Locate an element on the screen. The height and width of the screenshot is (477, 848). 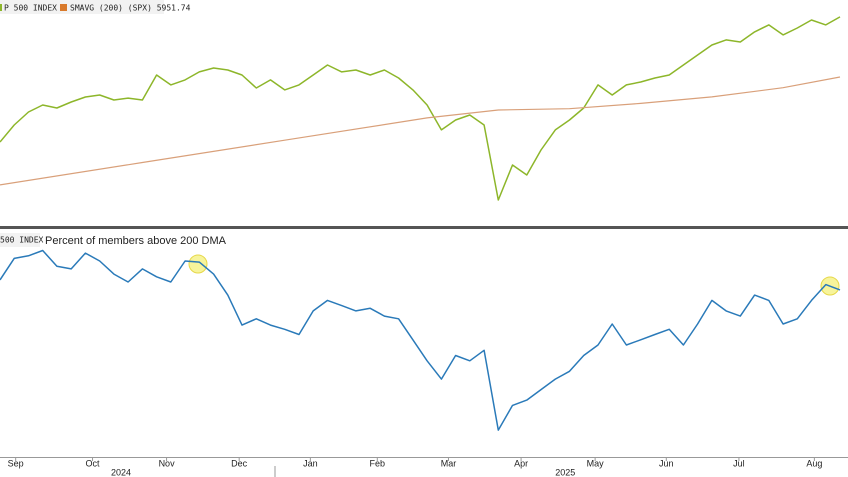
legend-label: 500 INDEX is located at coordinates (22, 240).